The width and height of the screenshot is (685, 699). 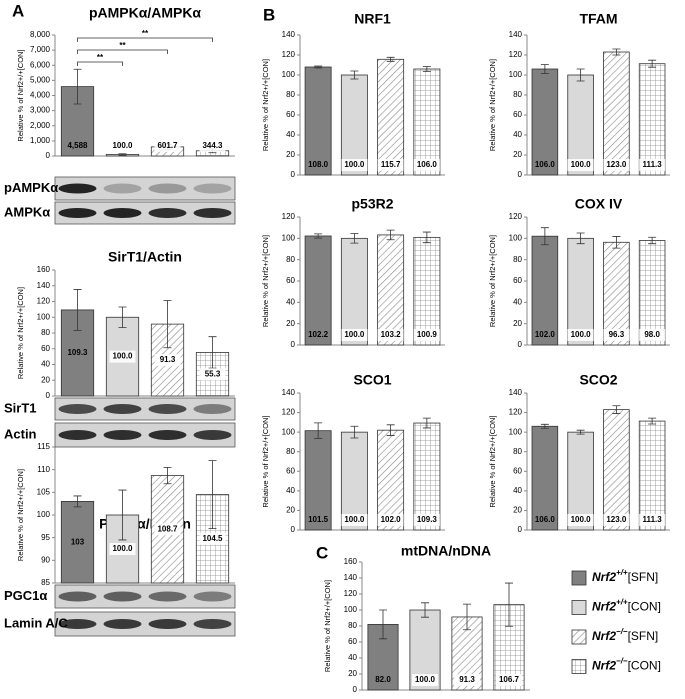 I want to click on y-tick-label: 1,000, so click(x=40, y=140).